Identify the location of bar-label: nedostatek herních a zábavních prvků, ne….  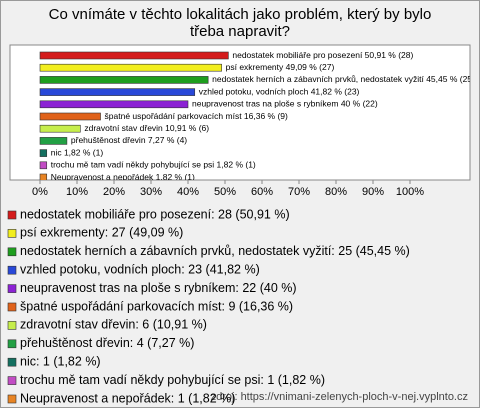
(343, 79).